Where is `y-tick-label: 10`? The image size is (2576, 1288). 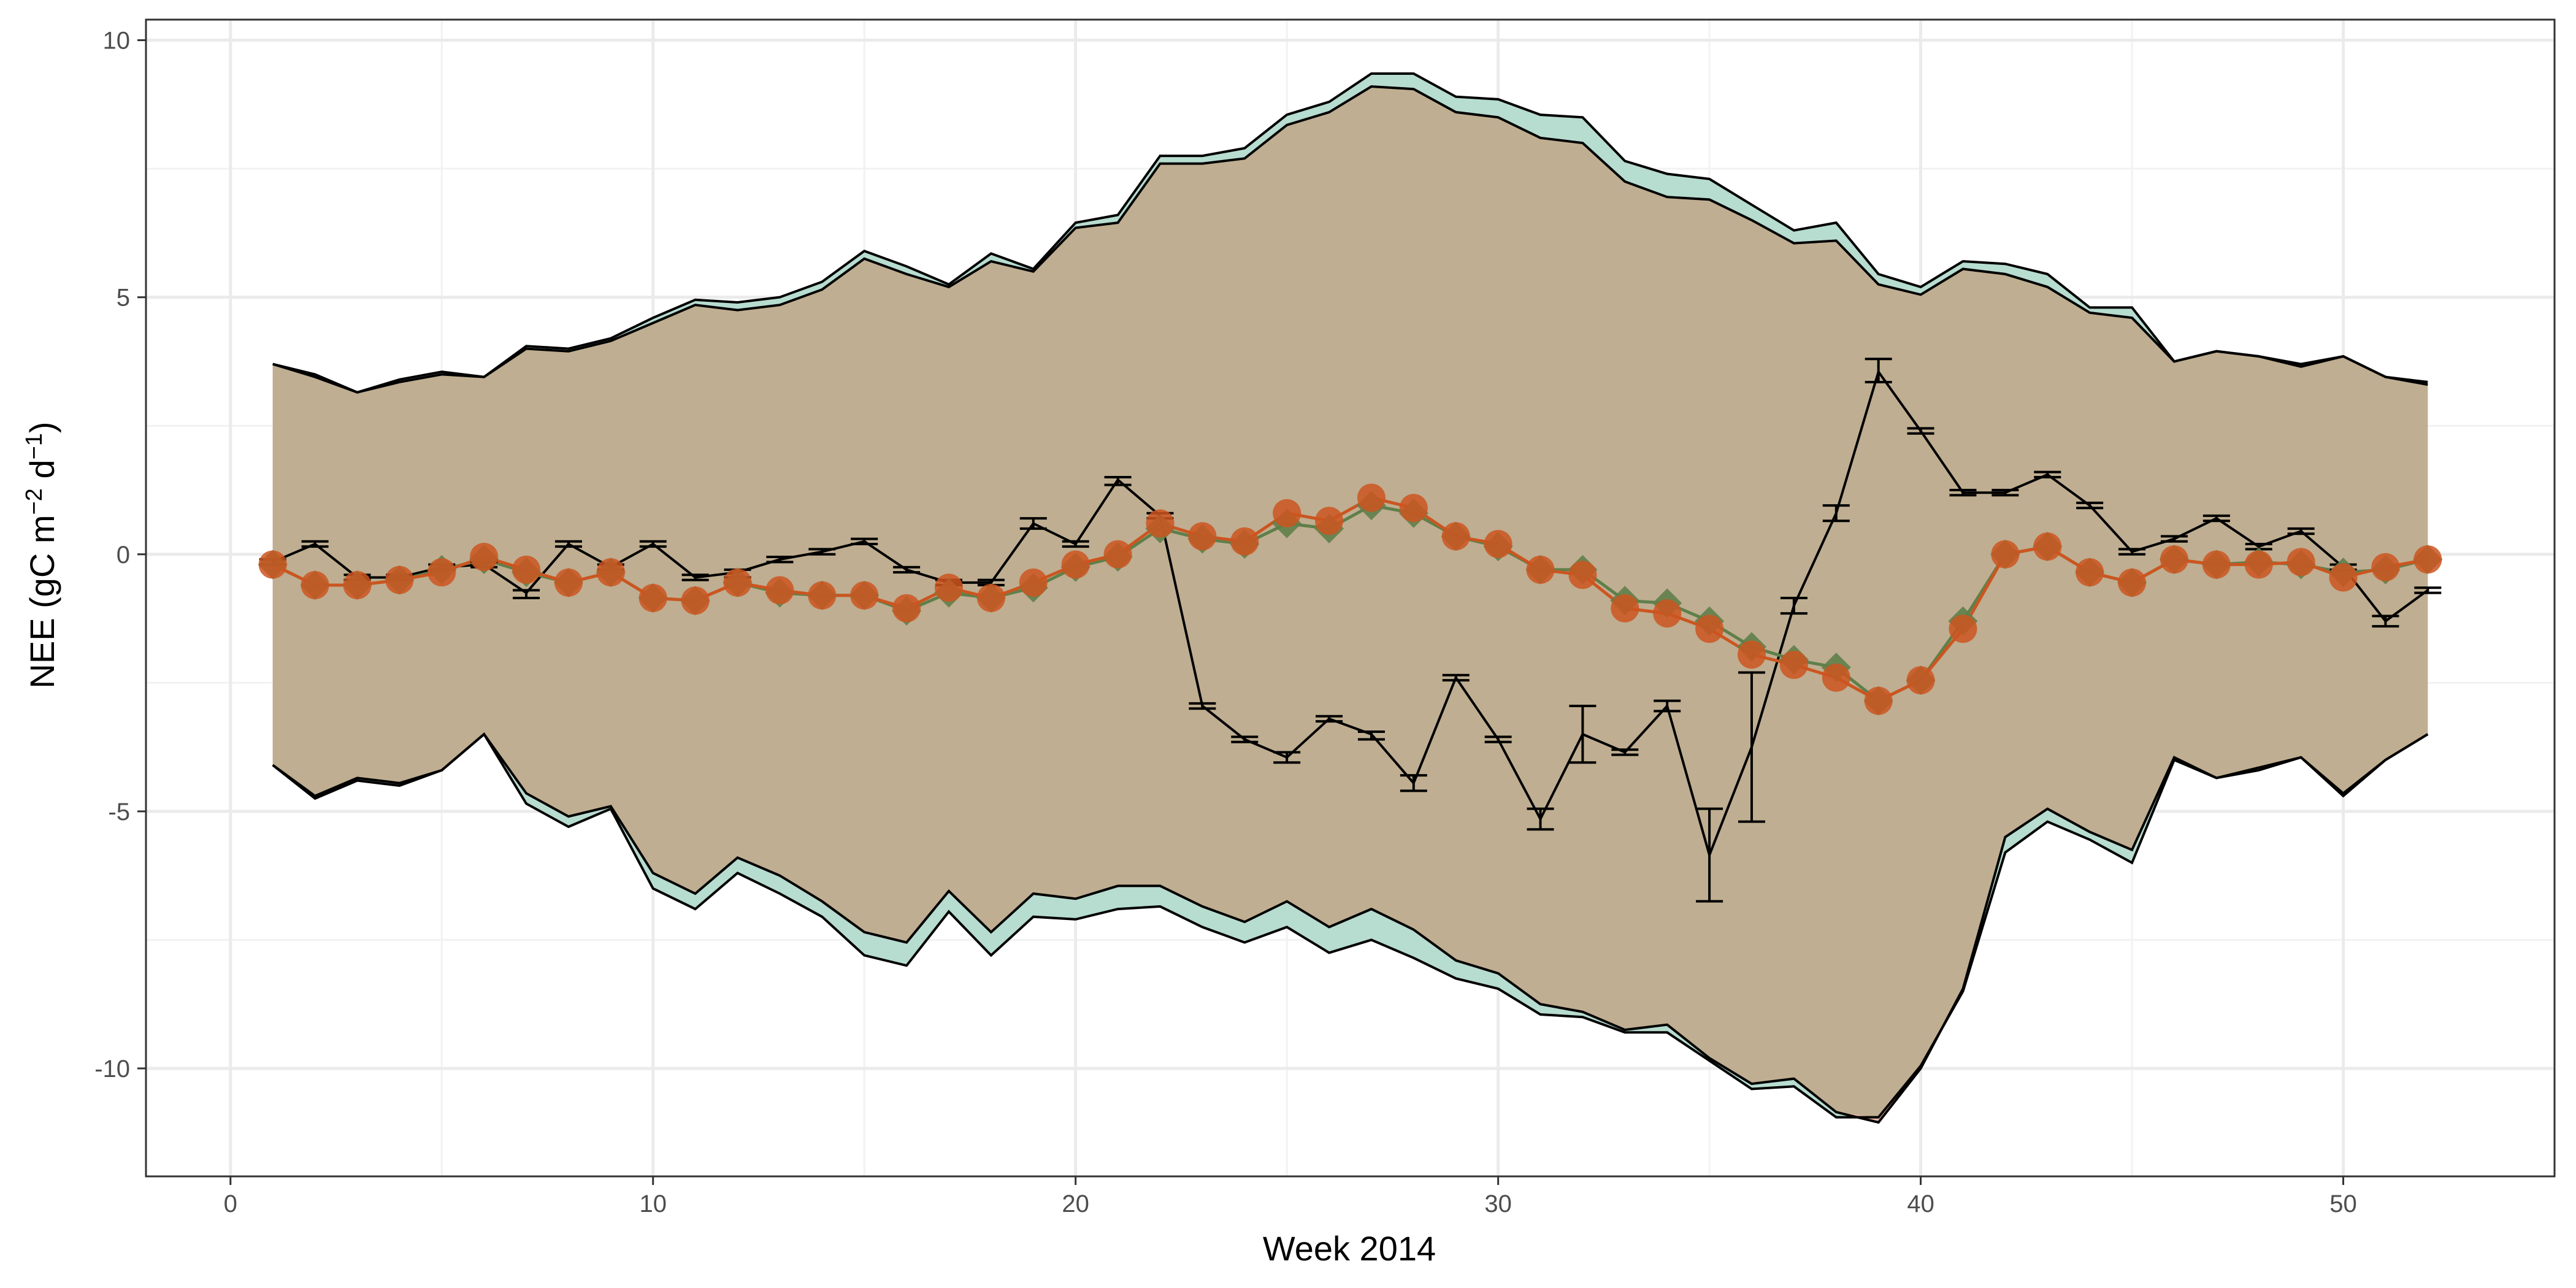 y-tick-label: 10 is located at coordinates (117, 41).